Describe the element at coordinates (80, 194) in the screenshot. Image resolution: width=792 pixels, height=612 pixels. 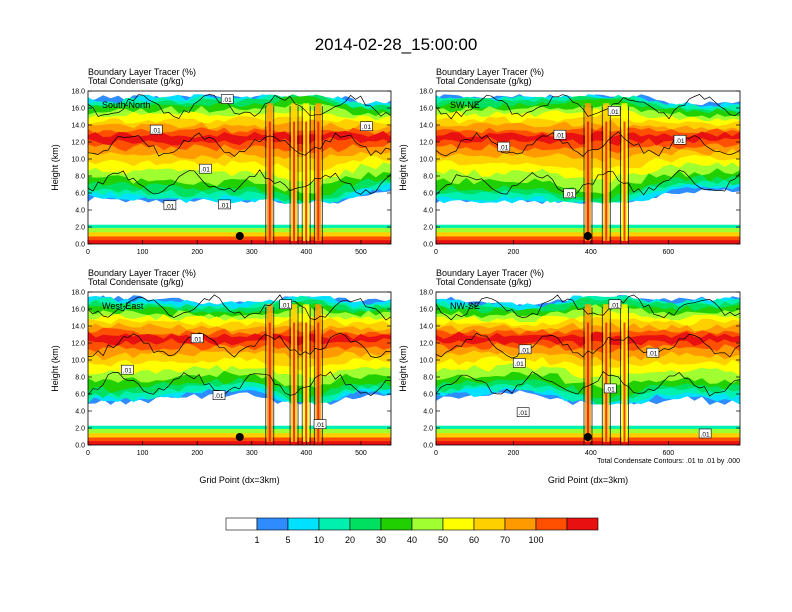
I see `y-tick-label: 6.0` at that location.